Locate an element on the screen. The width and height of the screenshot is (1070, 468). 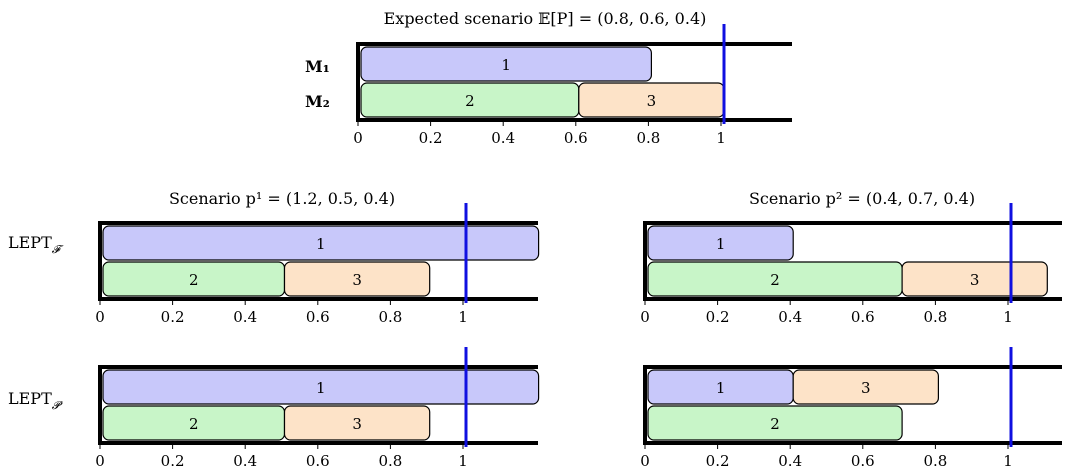
gantt-panel-1: 1 2 3 0 0.2 0.4 0.6 0.8 1 is located at coordinates (572, 85).